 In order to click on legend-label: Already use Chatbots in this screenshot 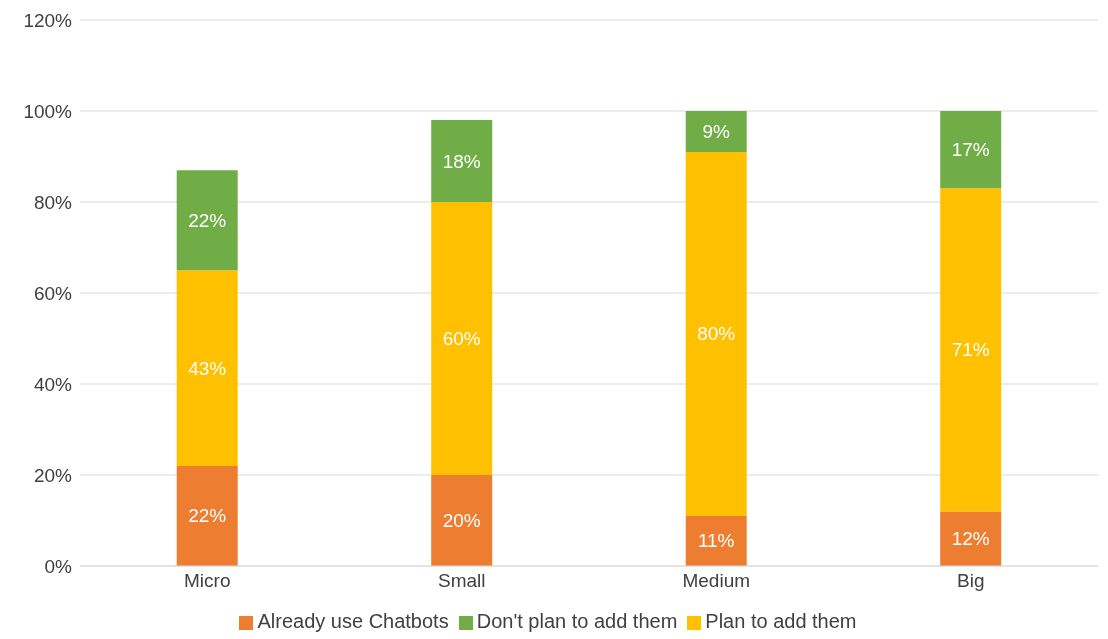, I will do `click(353, 621)`.